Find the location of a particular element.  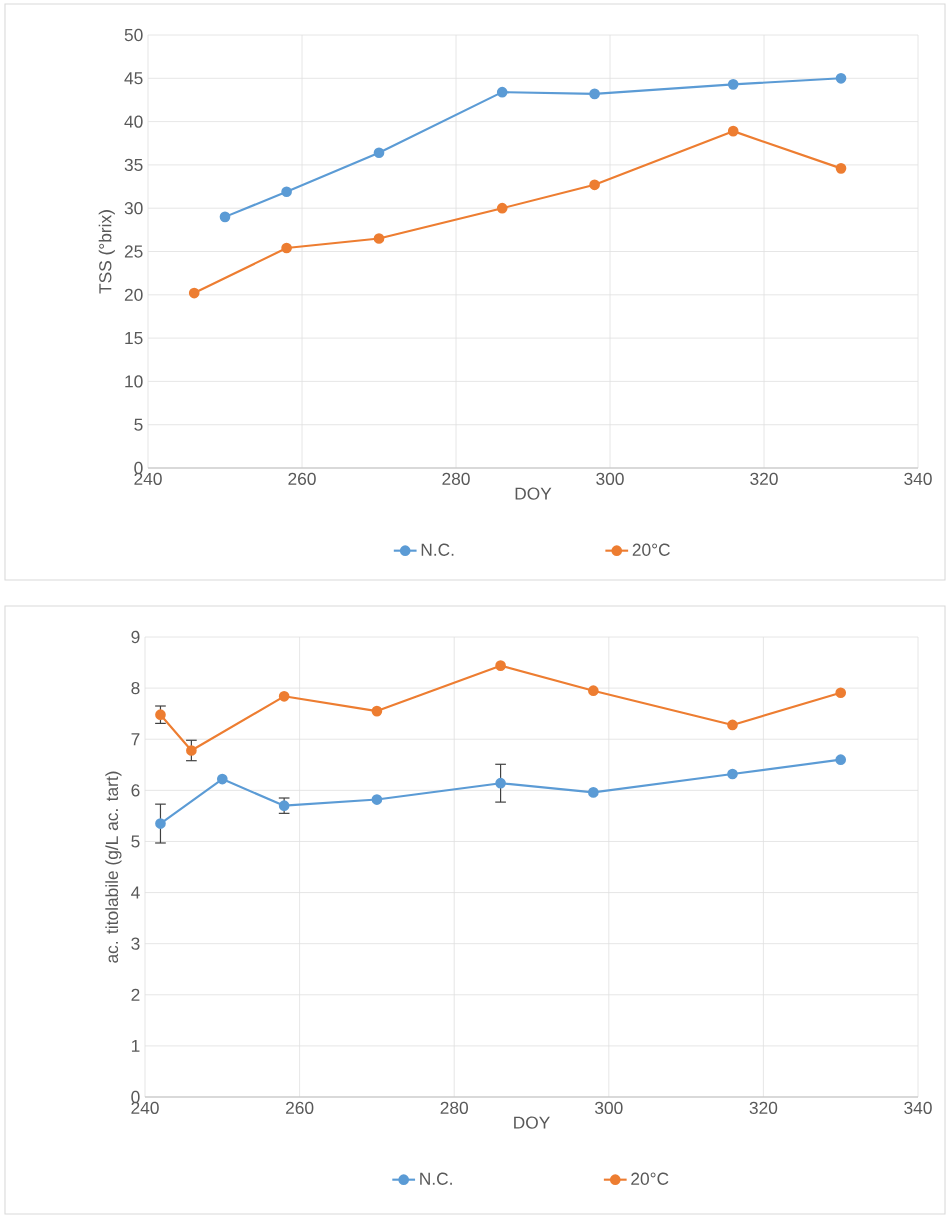

y-tick-label: 15 is located at coordinates (134, 338).